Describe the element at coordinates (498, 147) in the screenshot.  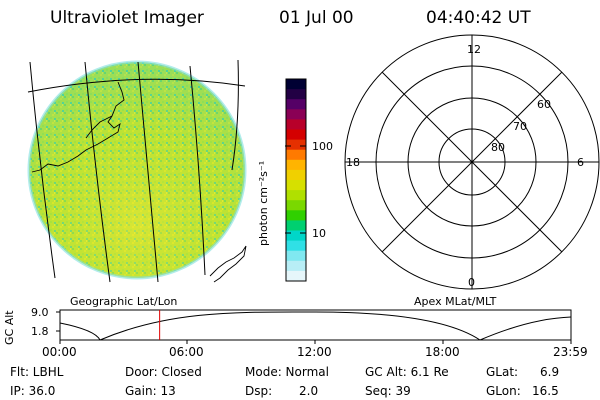
I see `mlat-label-80: 80` at that location.